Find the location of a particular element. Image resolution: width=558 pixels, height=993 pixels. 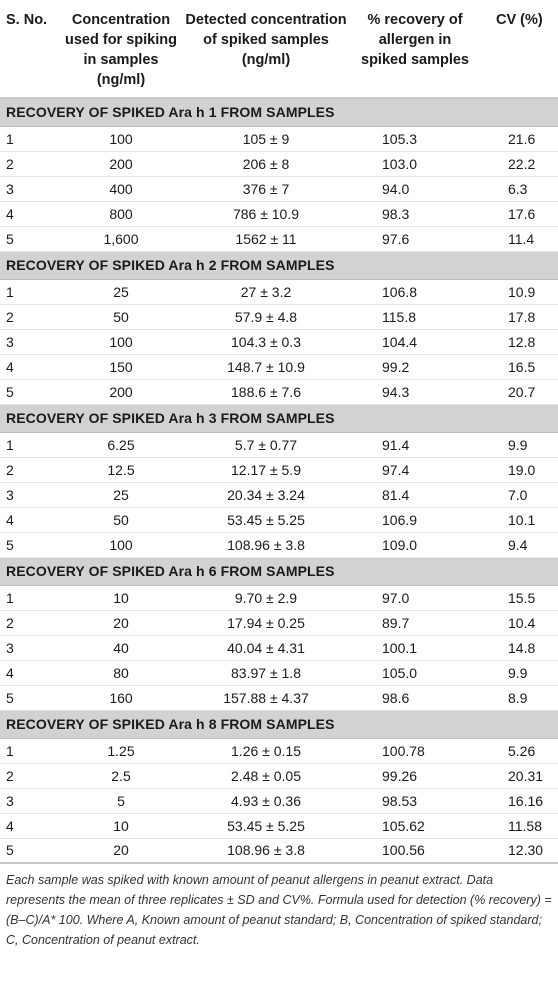

cell-cv: 10.9 is located at coordinates (518, 292).